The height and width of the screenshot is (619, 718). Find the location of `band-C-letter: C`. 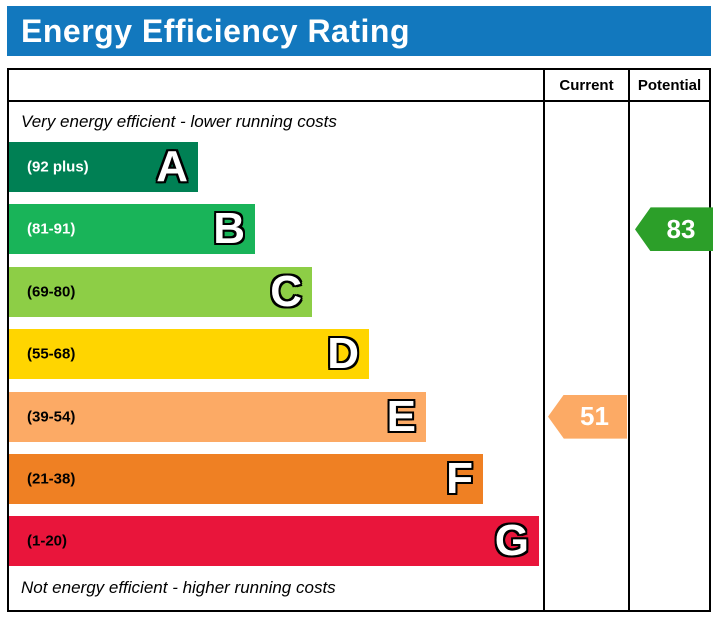

band-C-letter: C is located at coordinates (286, 291).